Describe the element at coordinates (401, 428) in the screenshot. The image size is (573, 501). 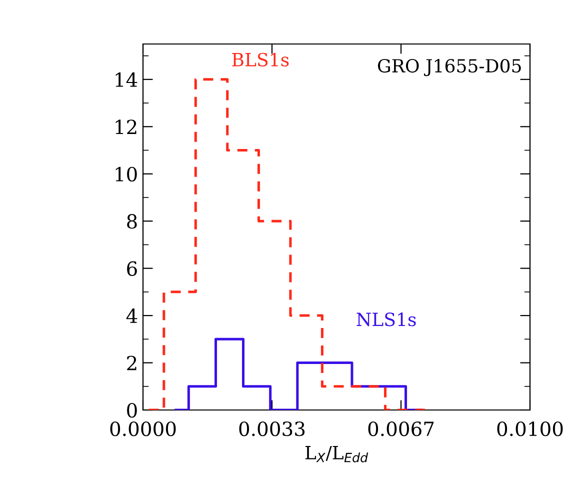
I see `x-tick-label: 0.0067` at that location.